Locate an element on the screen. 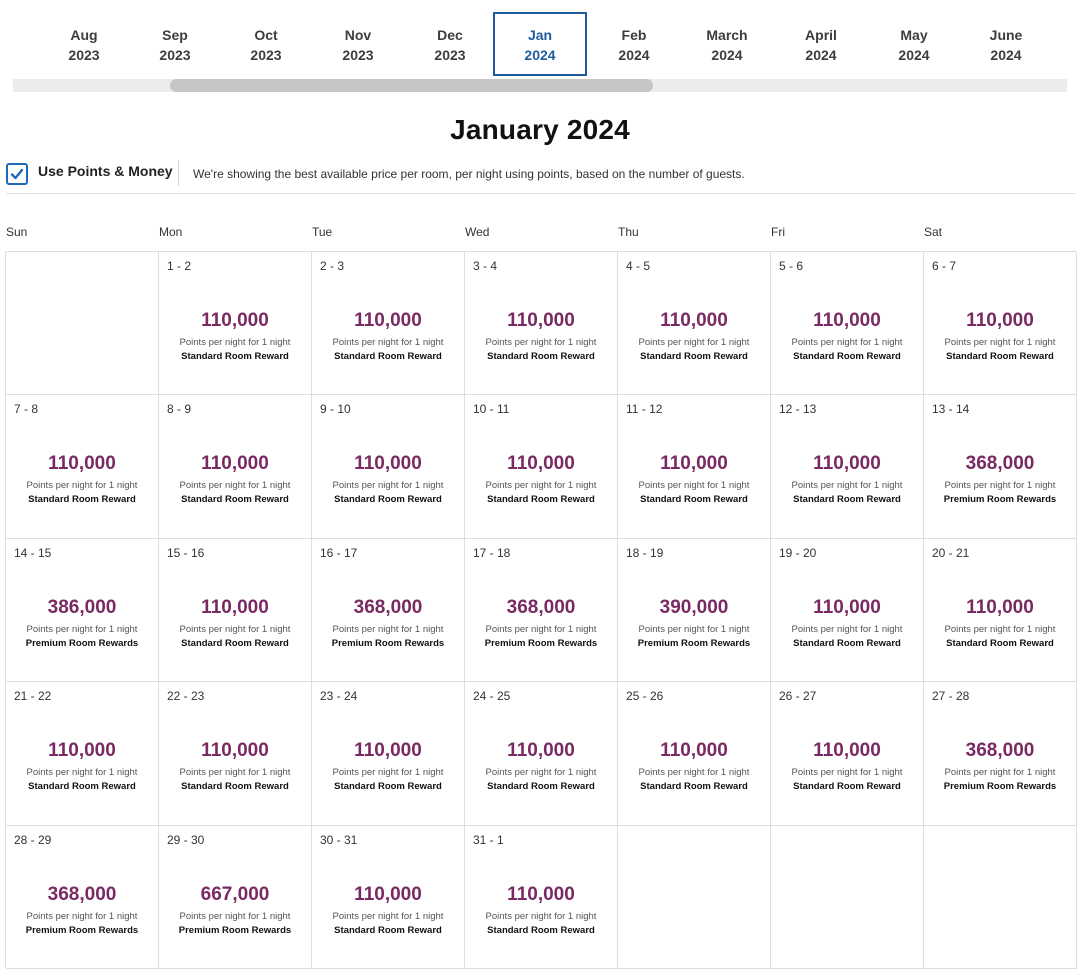 This screenshot has width=1080, height=975. date-range: 13 - 14 is located at coordinates (951, 409).